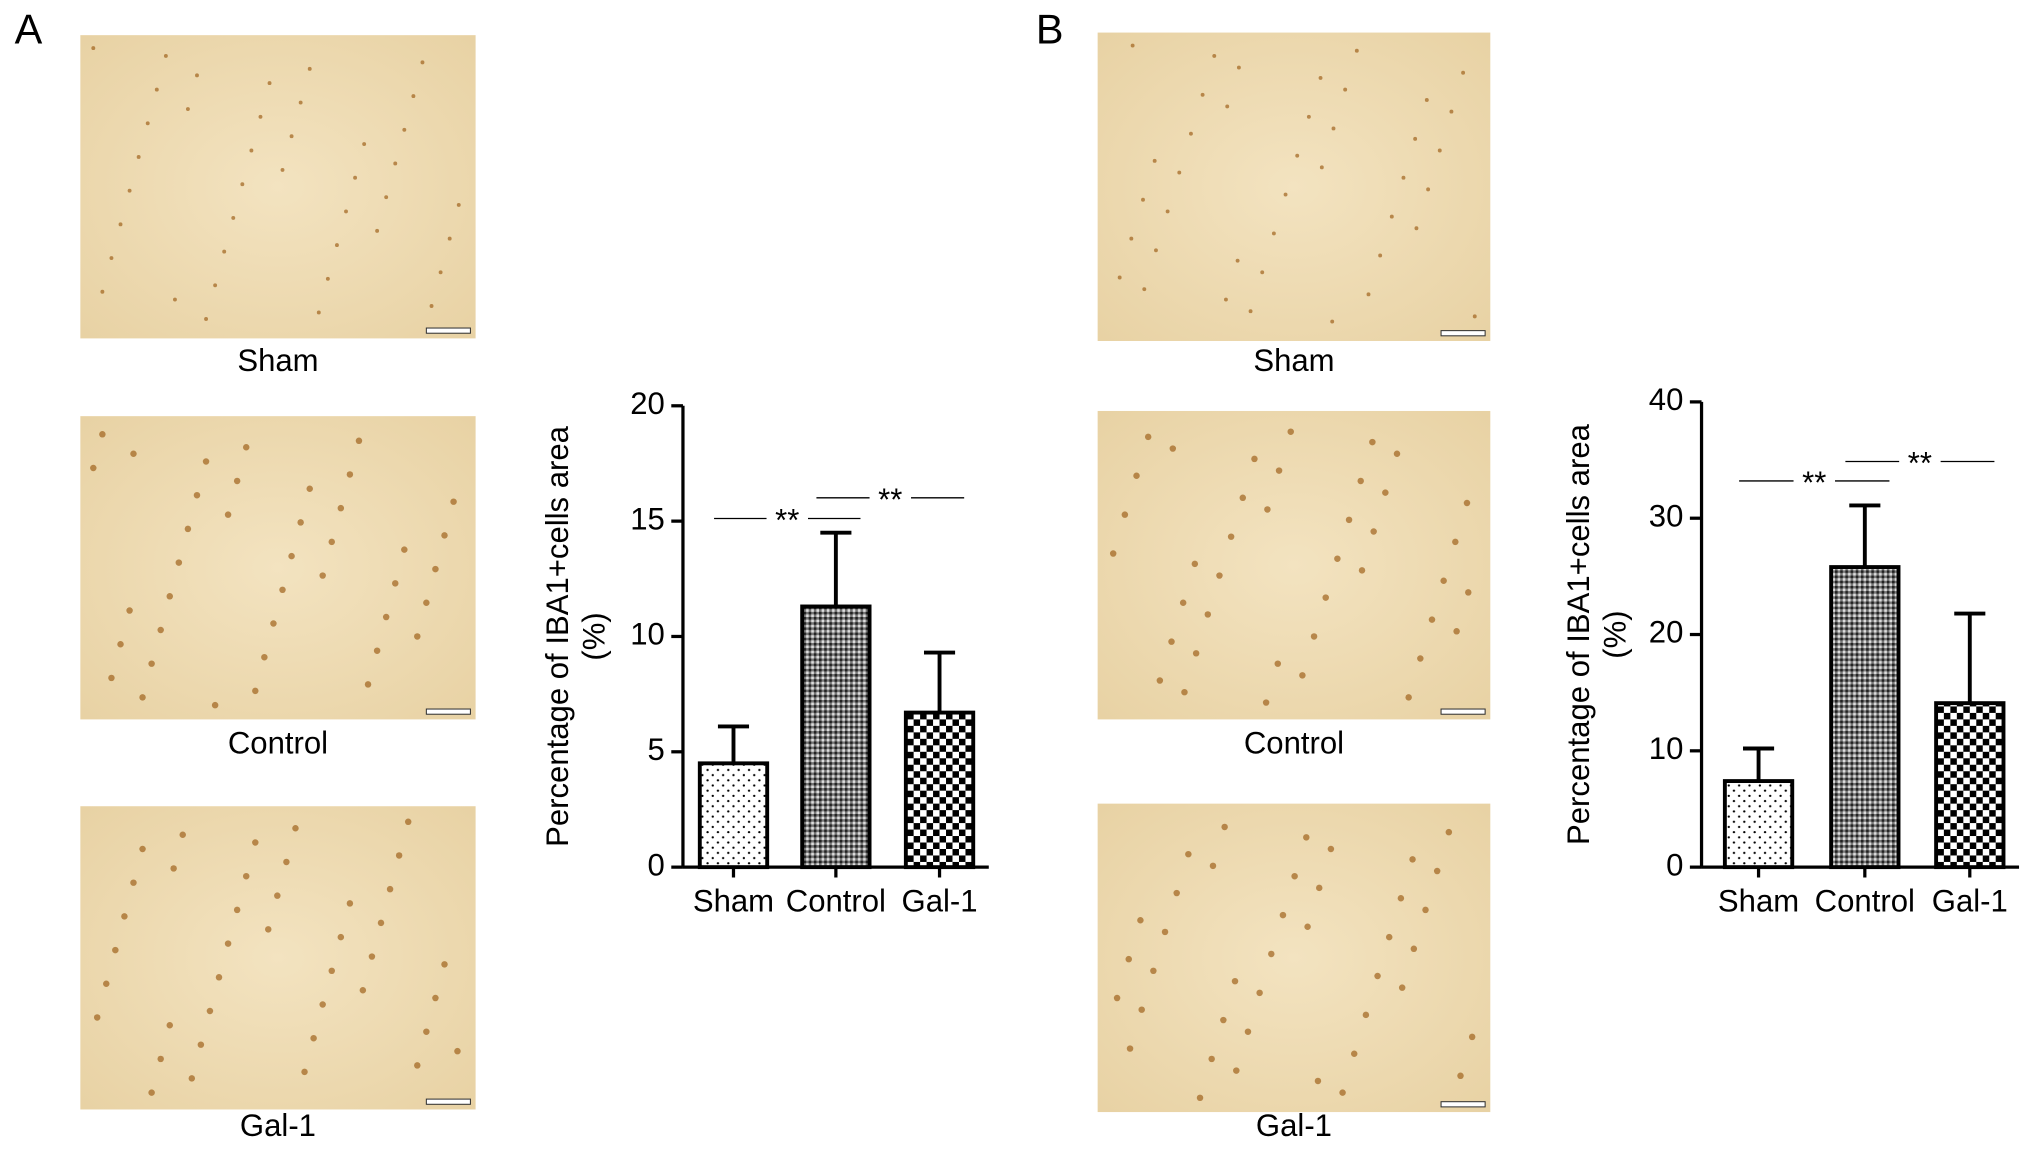 This screenshot has height=1155, width=2032. I want to click on y-tick-label: 0, so click(656, 864).